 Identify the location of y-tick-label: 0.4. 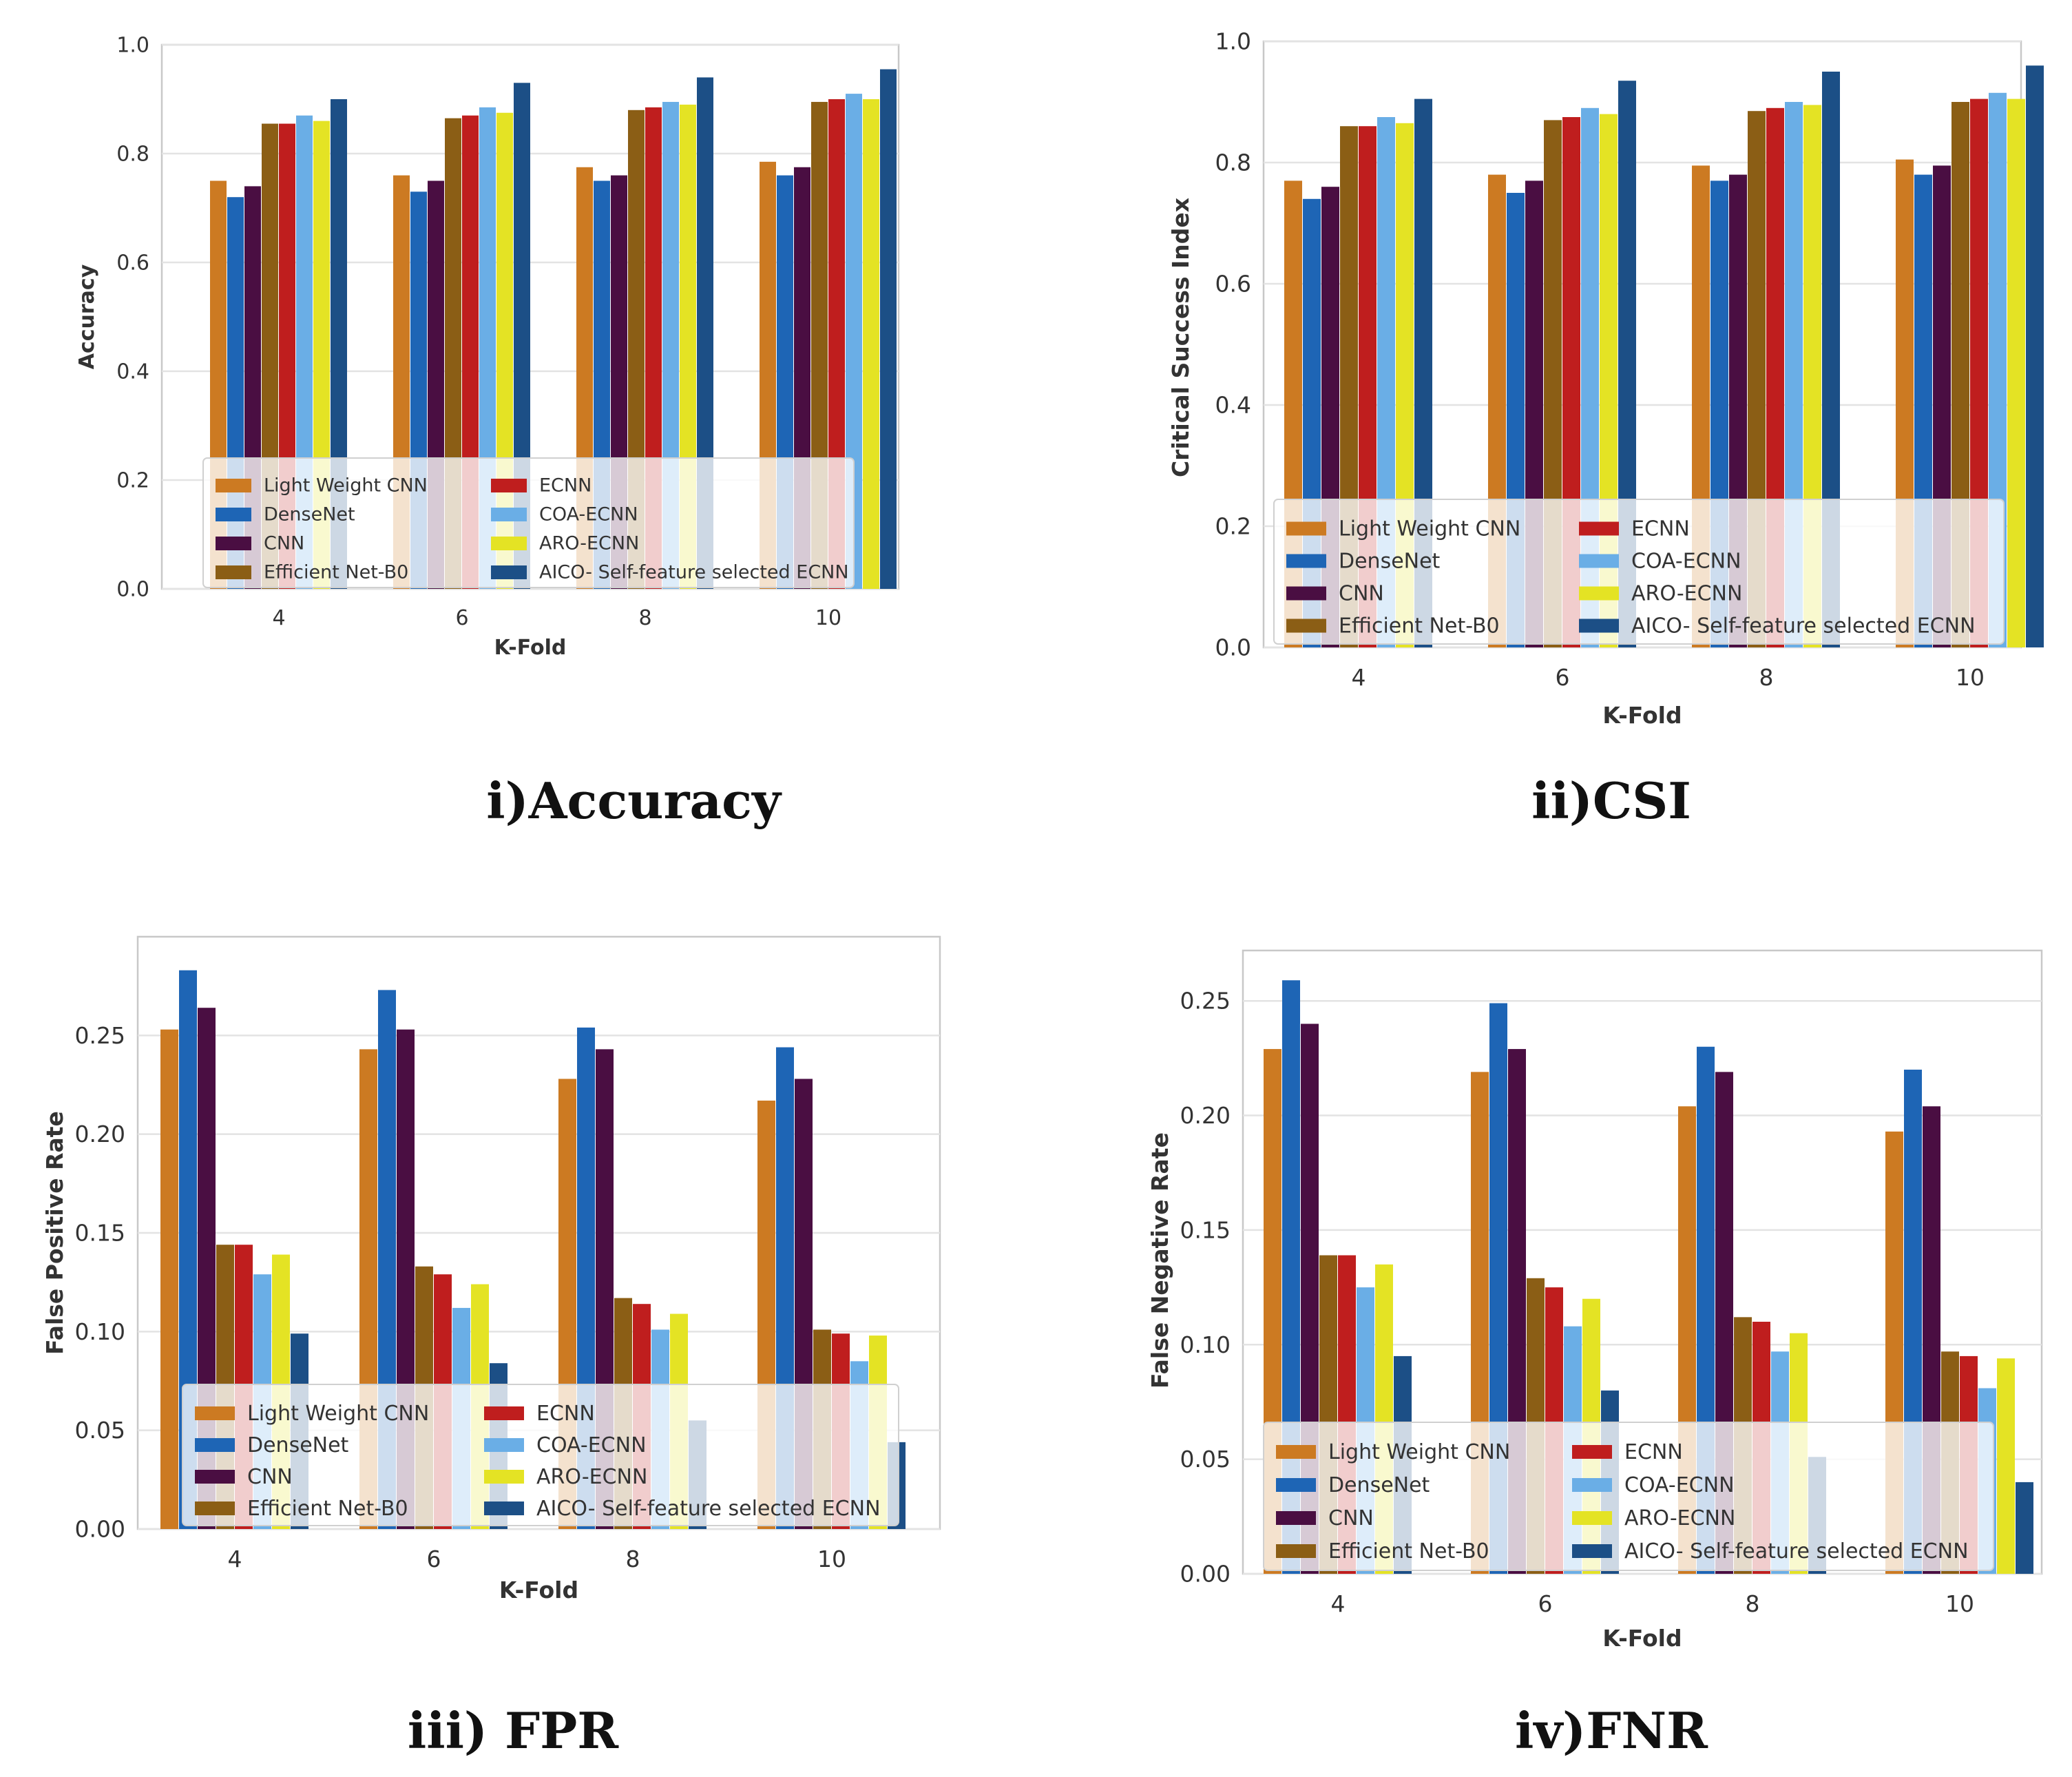
(132, 372).